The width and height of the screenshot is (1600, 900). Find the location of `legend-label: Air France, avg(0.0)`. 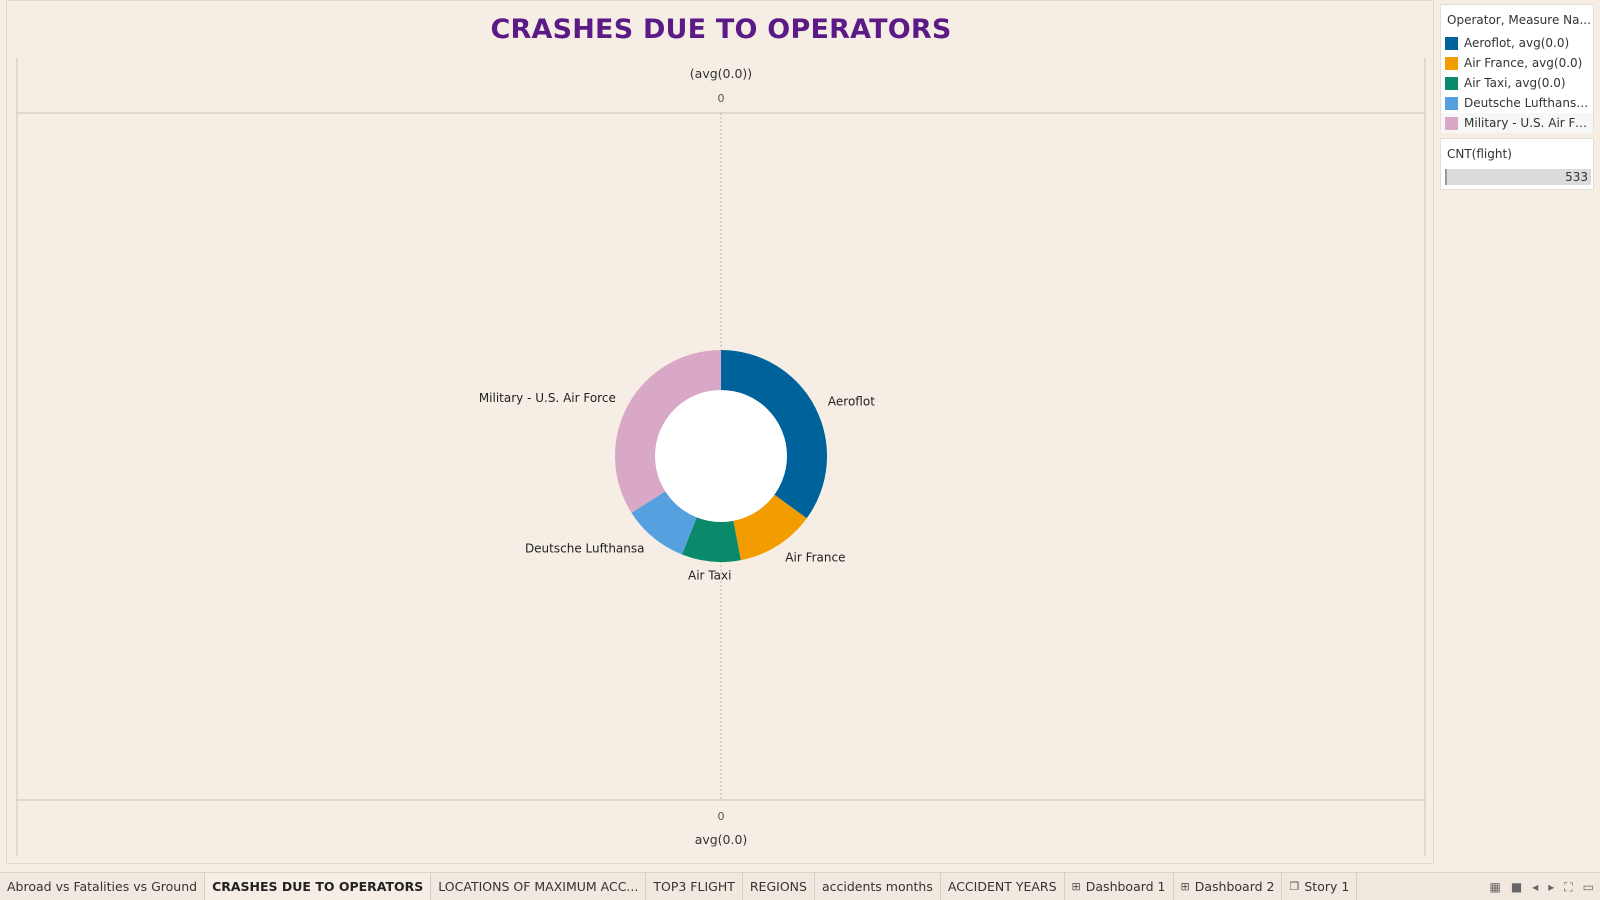

legend-label: Air France, avg(0.0) is located at coordinates (1523, 63).